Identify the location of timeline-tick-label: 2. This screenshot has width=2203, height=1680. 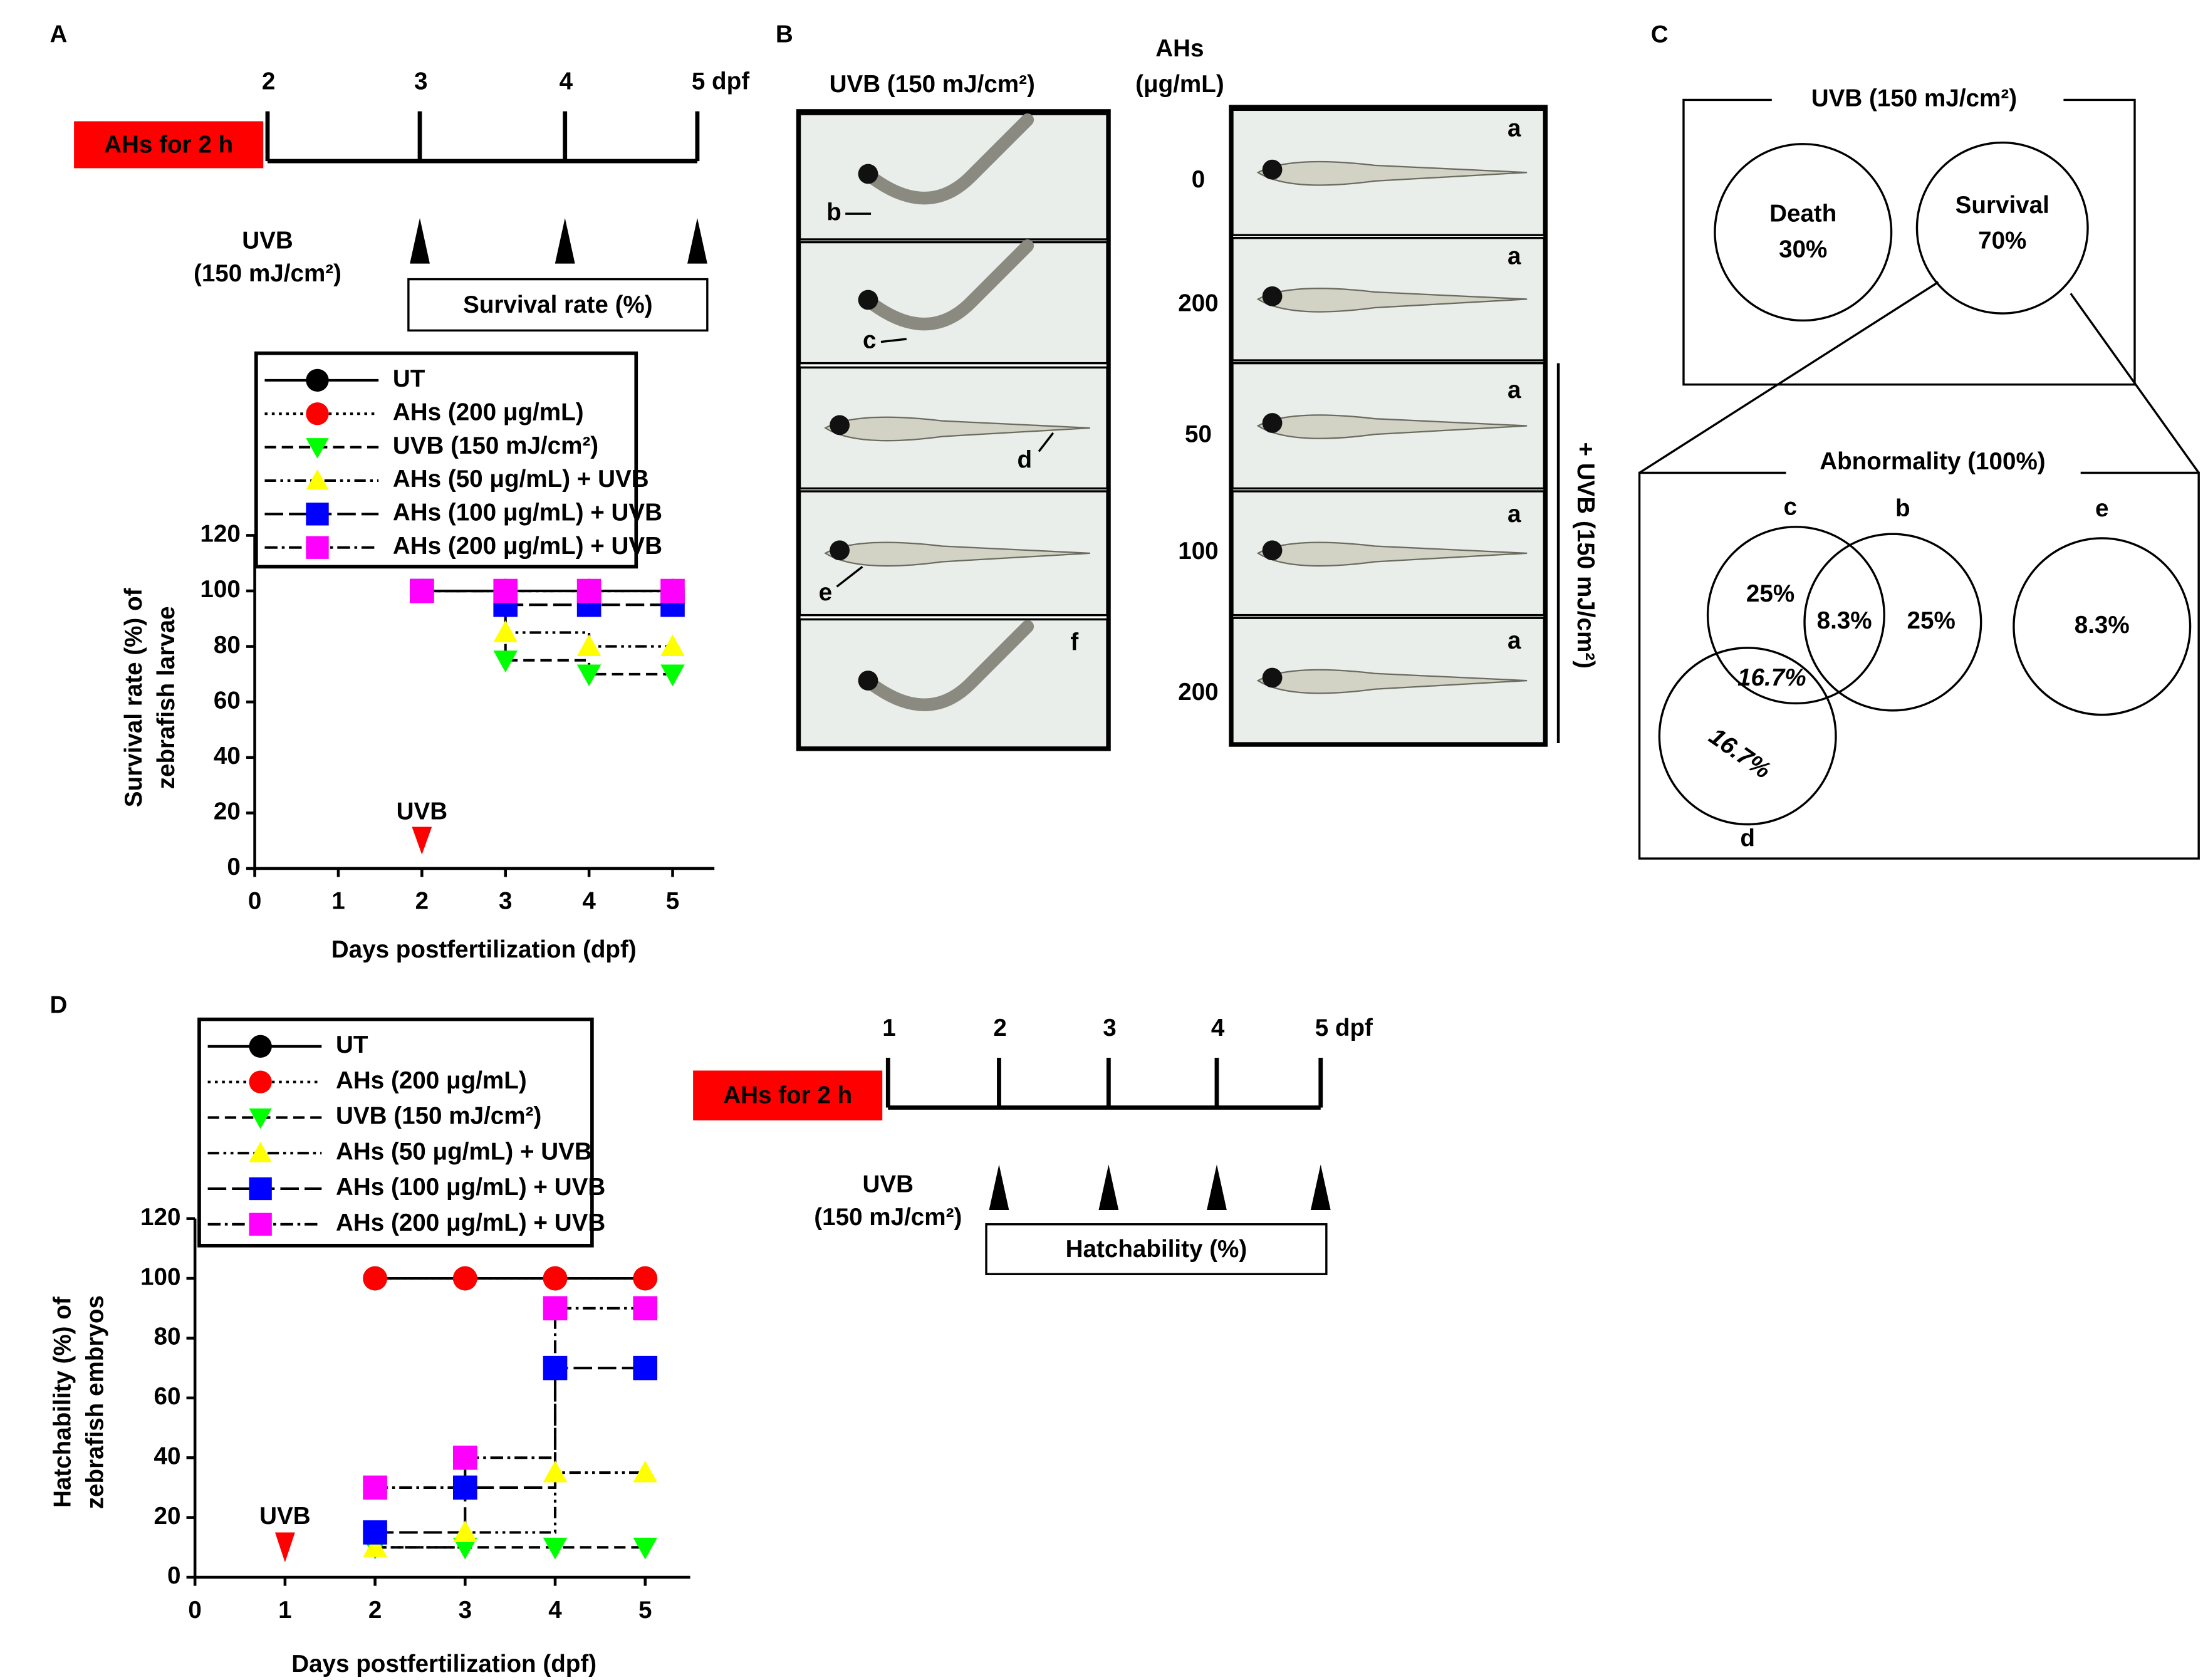
(268, 81).